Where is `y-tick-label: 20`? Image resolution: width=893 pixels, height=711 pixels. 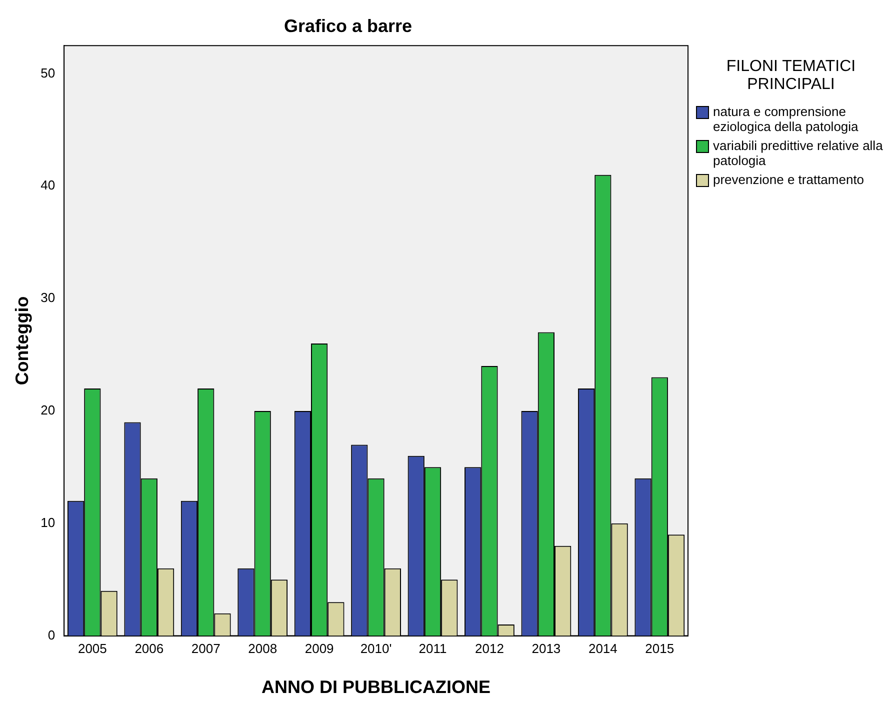
y-tick-label: 20 is located at coordinates (48, 410).